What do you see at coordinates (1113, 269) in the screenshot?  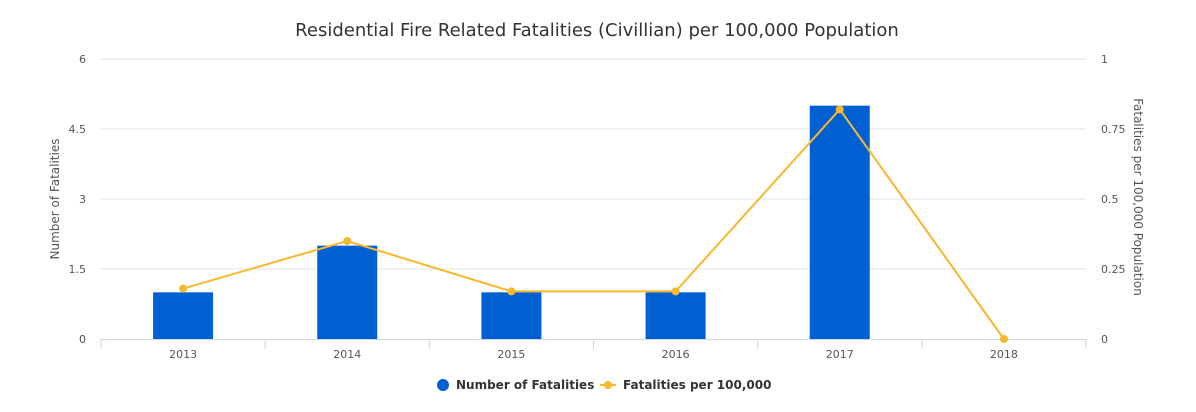 I see `y-right-tick-label: 0.25` at bounding box center [1113, 269].